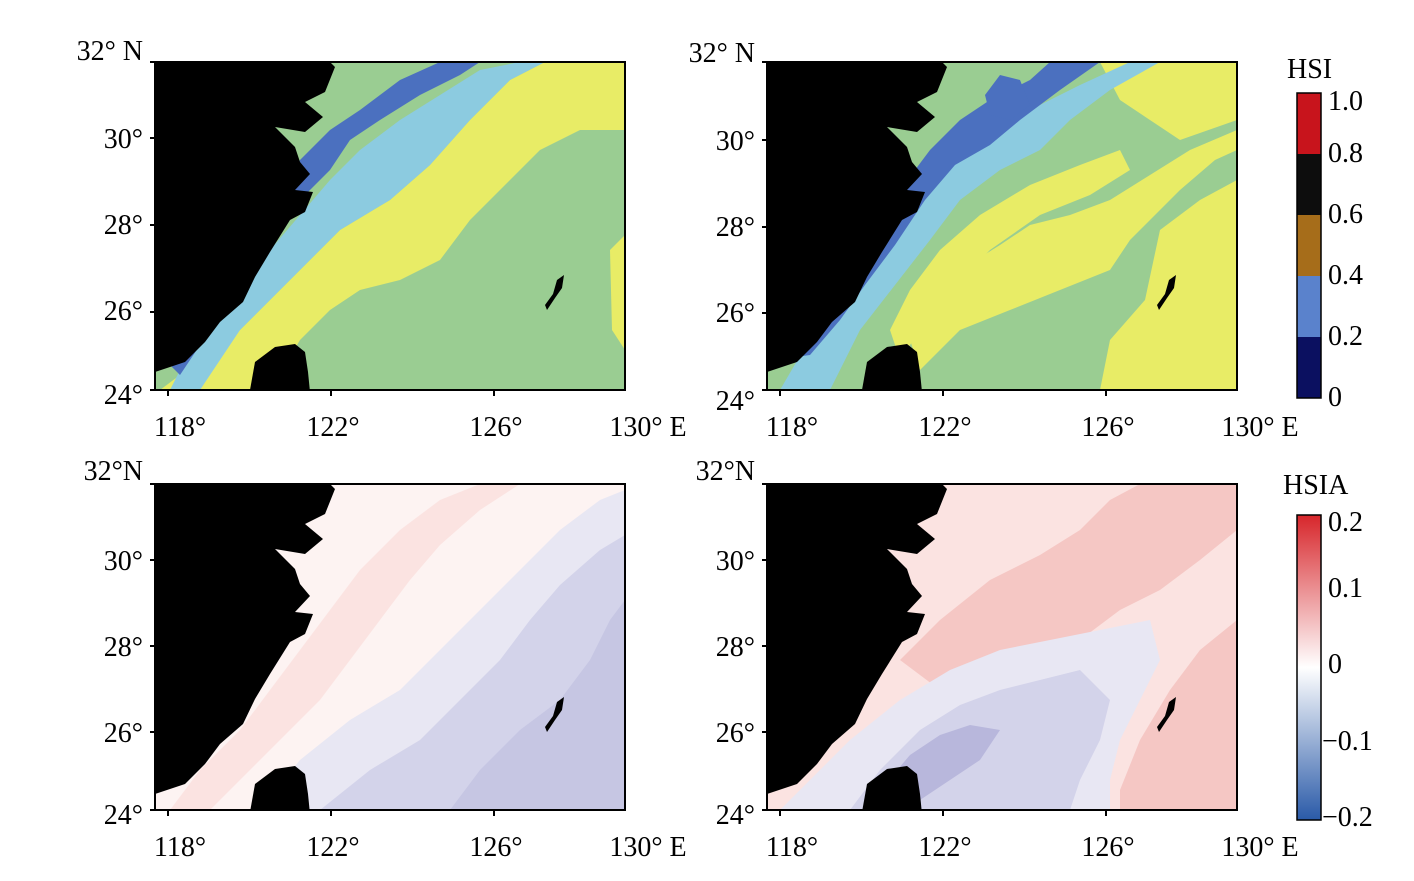  I want to click on colorbar-frame, so click(1309, 245).